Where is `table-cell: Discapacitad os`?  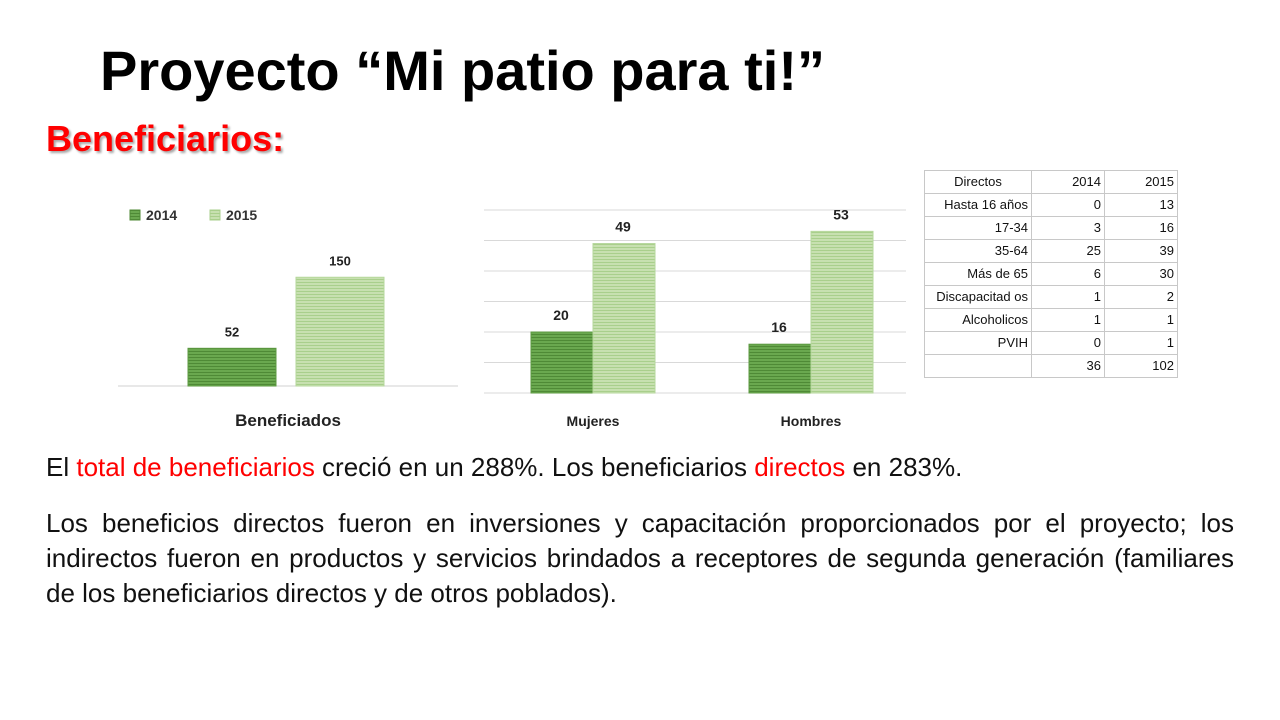 table-cell: Discapacitad os is located at coordinates (978, 297).